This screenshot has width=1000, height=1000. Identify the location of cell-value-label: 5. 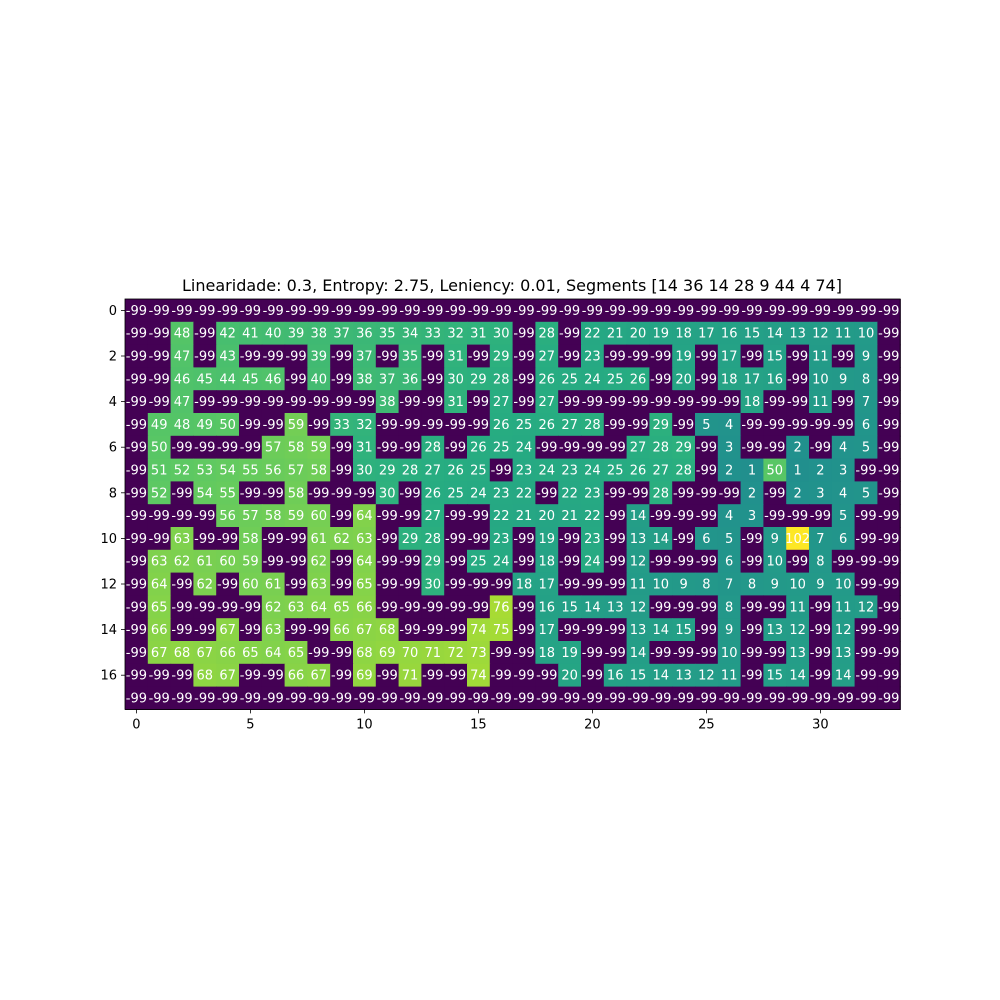
(866, 493).